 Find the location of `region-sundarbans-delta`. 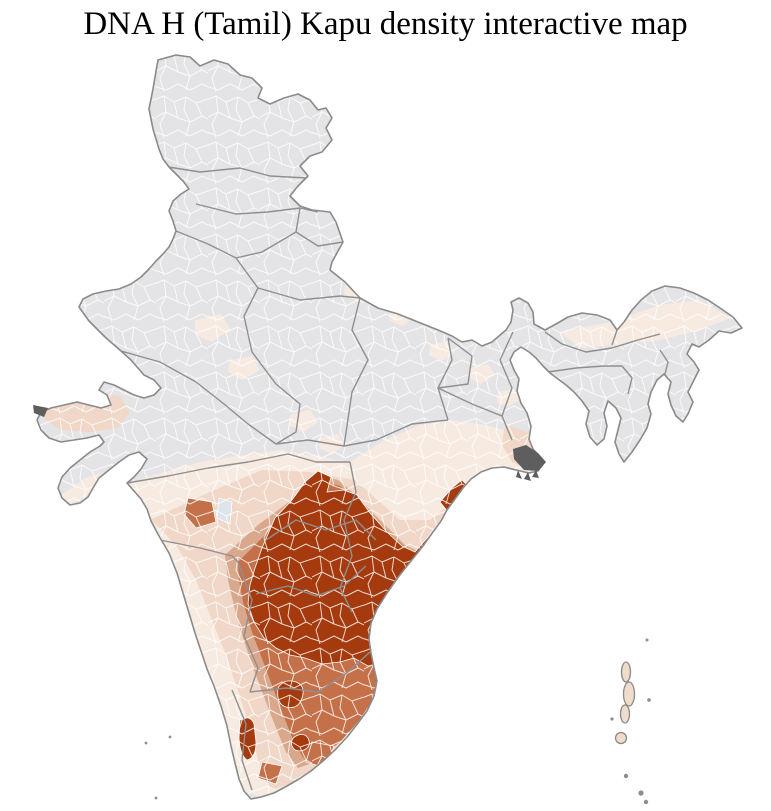

region-sundarbans-delta is located at coordinates (529, 463).